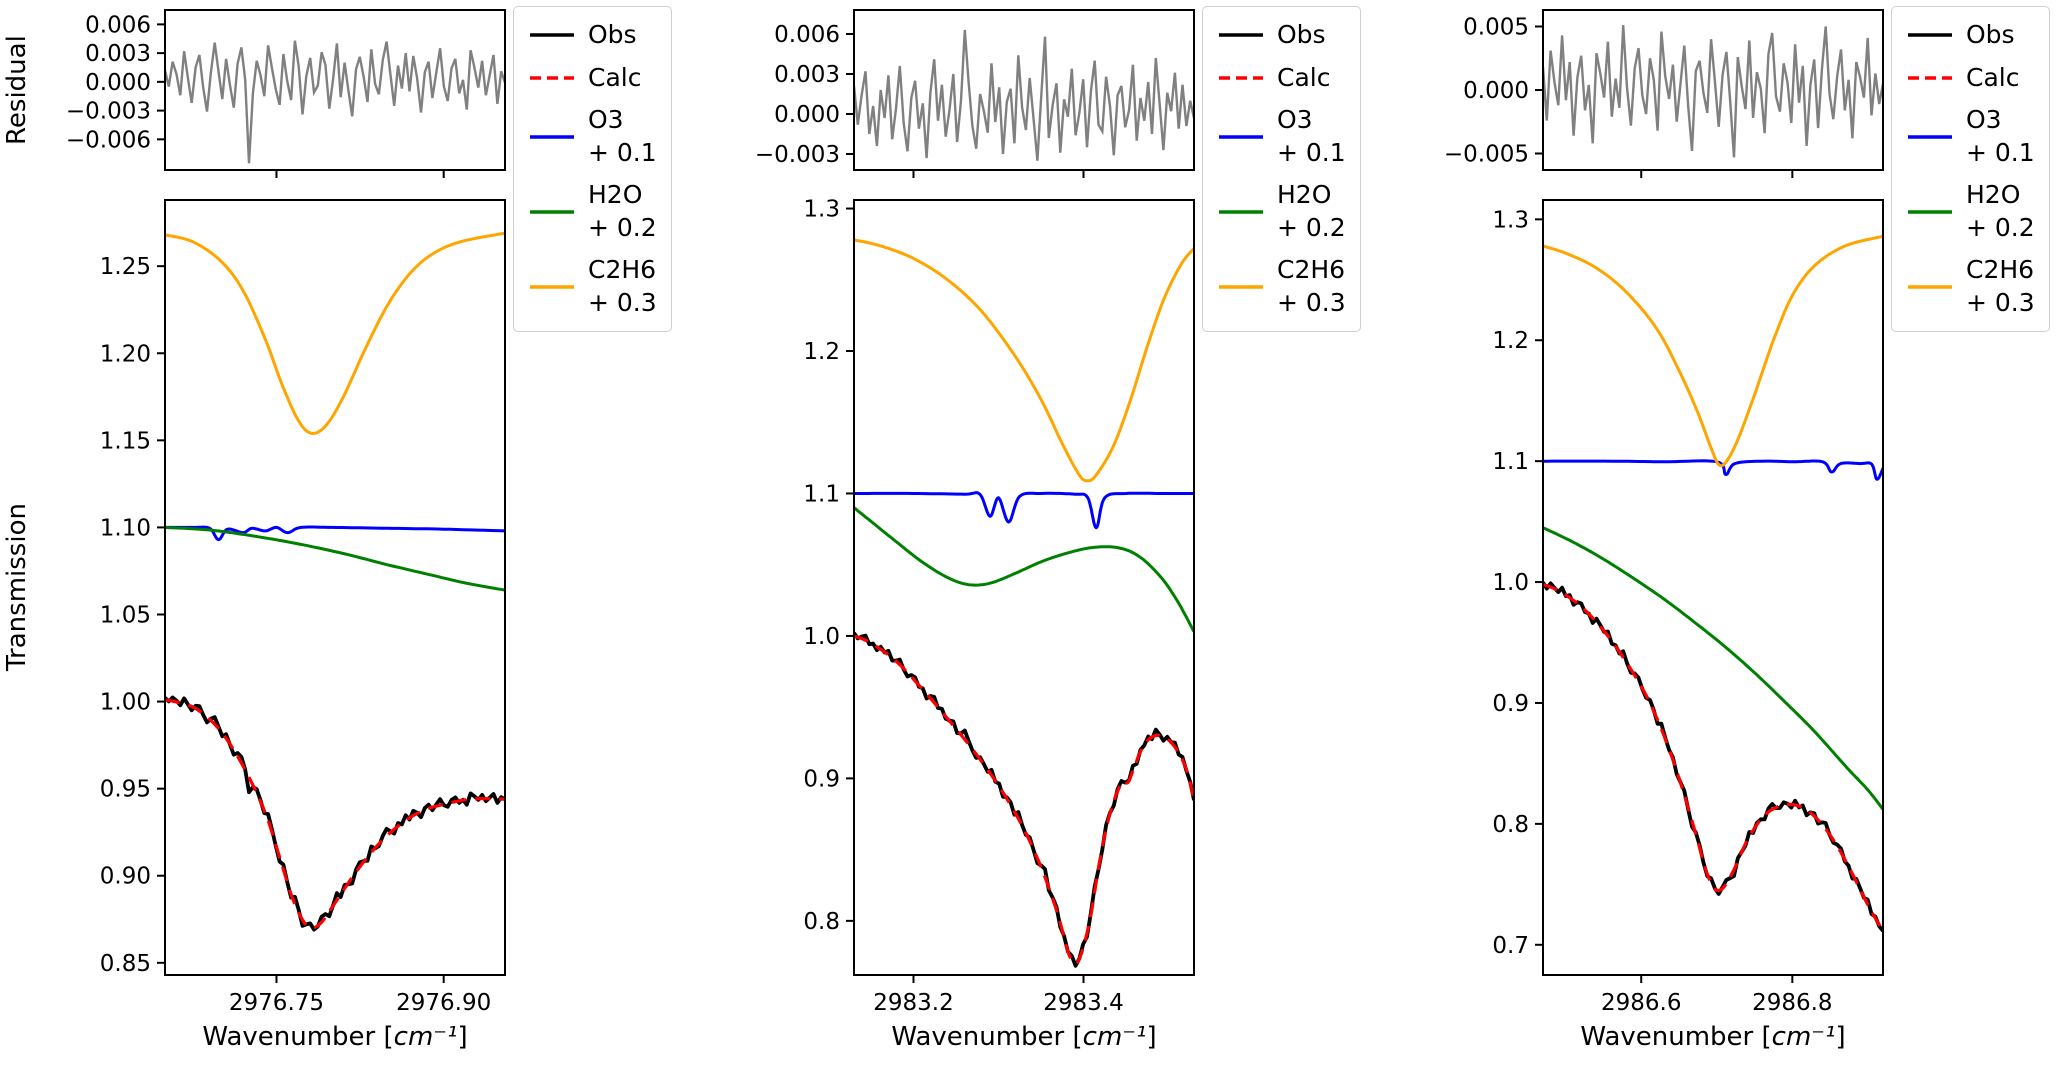 This screenshot has height=1065, width=2067. I want to click on residual-y-tick-label: 0.005, so click(1496, 28).